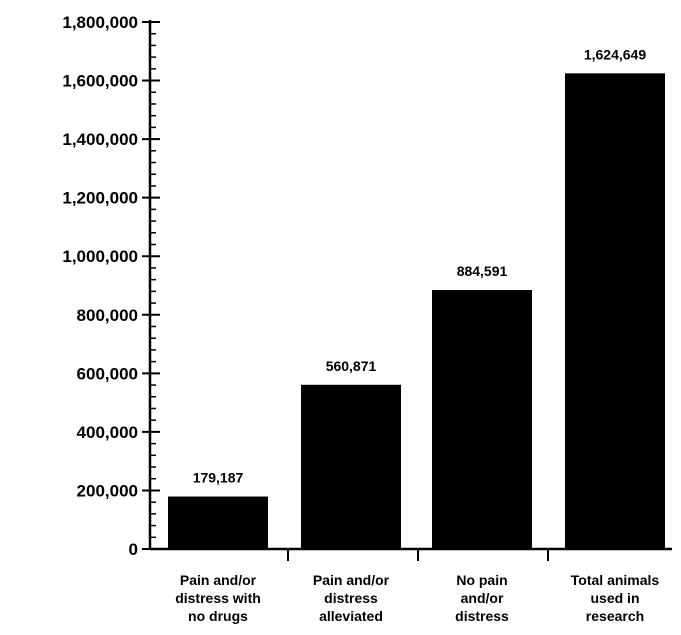  Describe the element at coordinates (107, 490) in the screenshot. I see `y-tick-label: 200,000` at that location.